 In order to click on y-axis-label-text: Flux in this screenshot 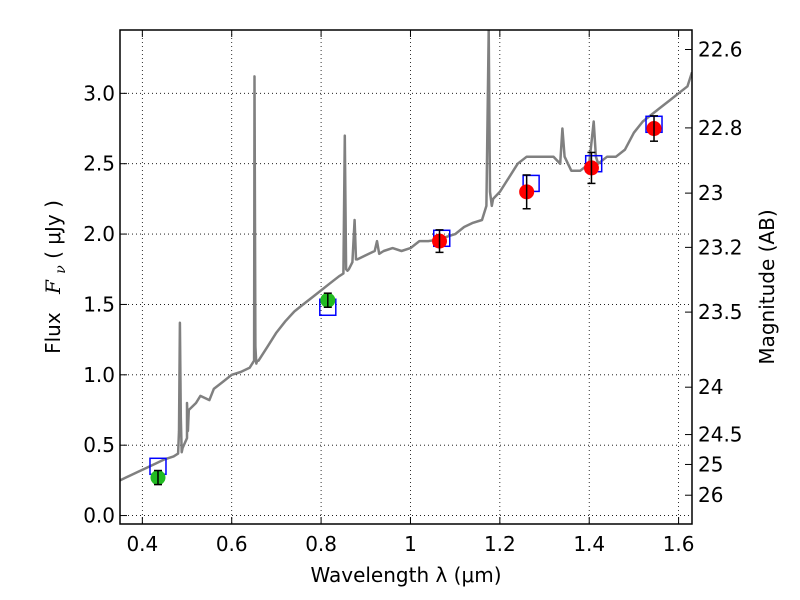, I will do `click(53, 333)`.